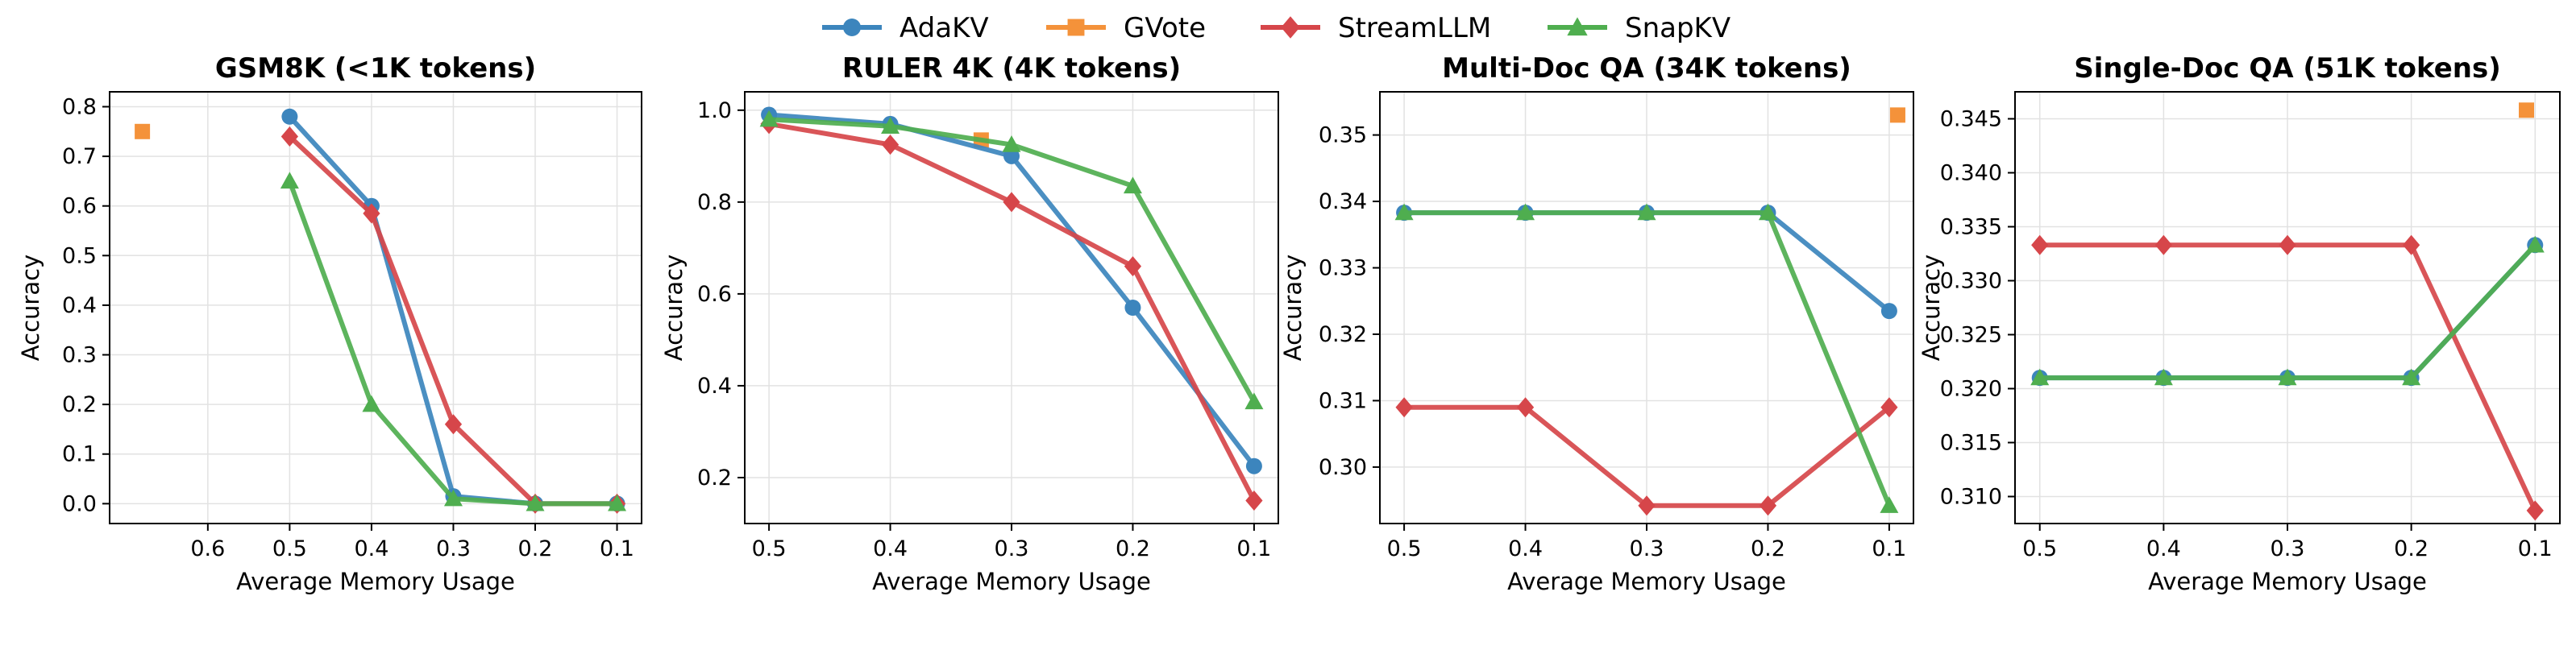  I want to click on y-tick-label: 0.320, so click(1971, 389).